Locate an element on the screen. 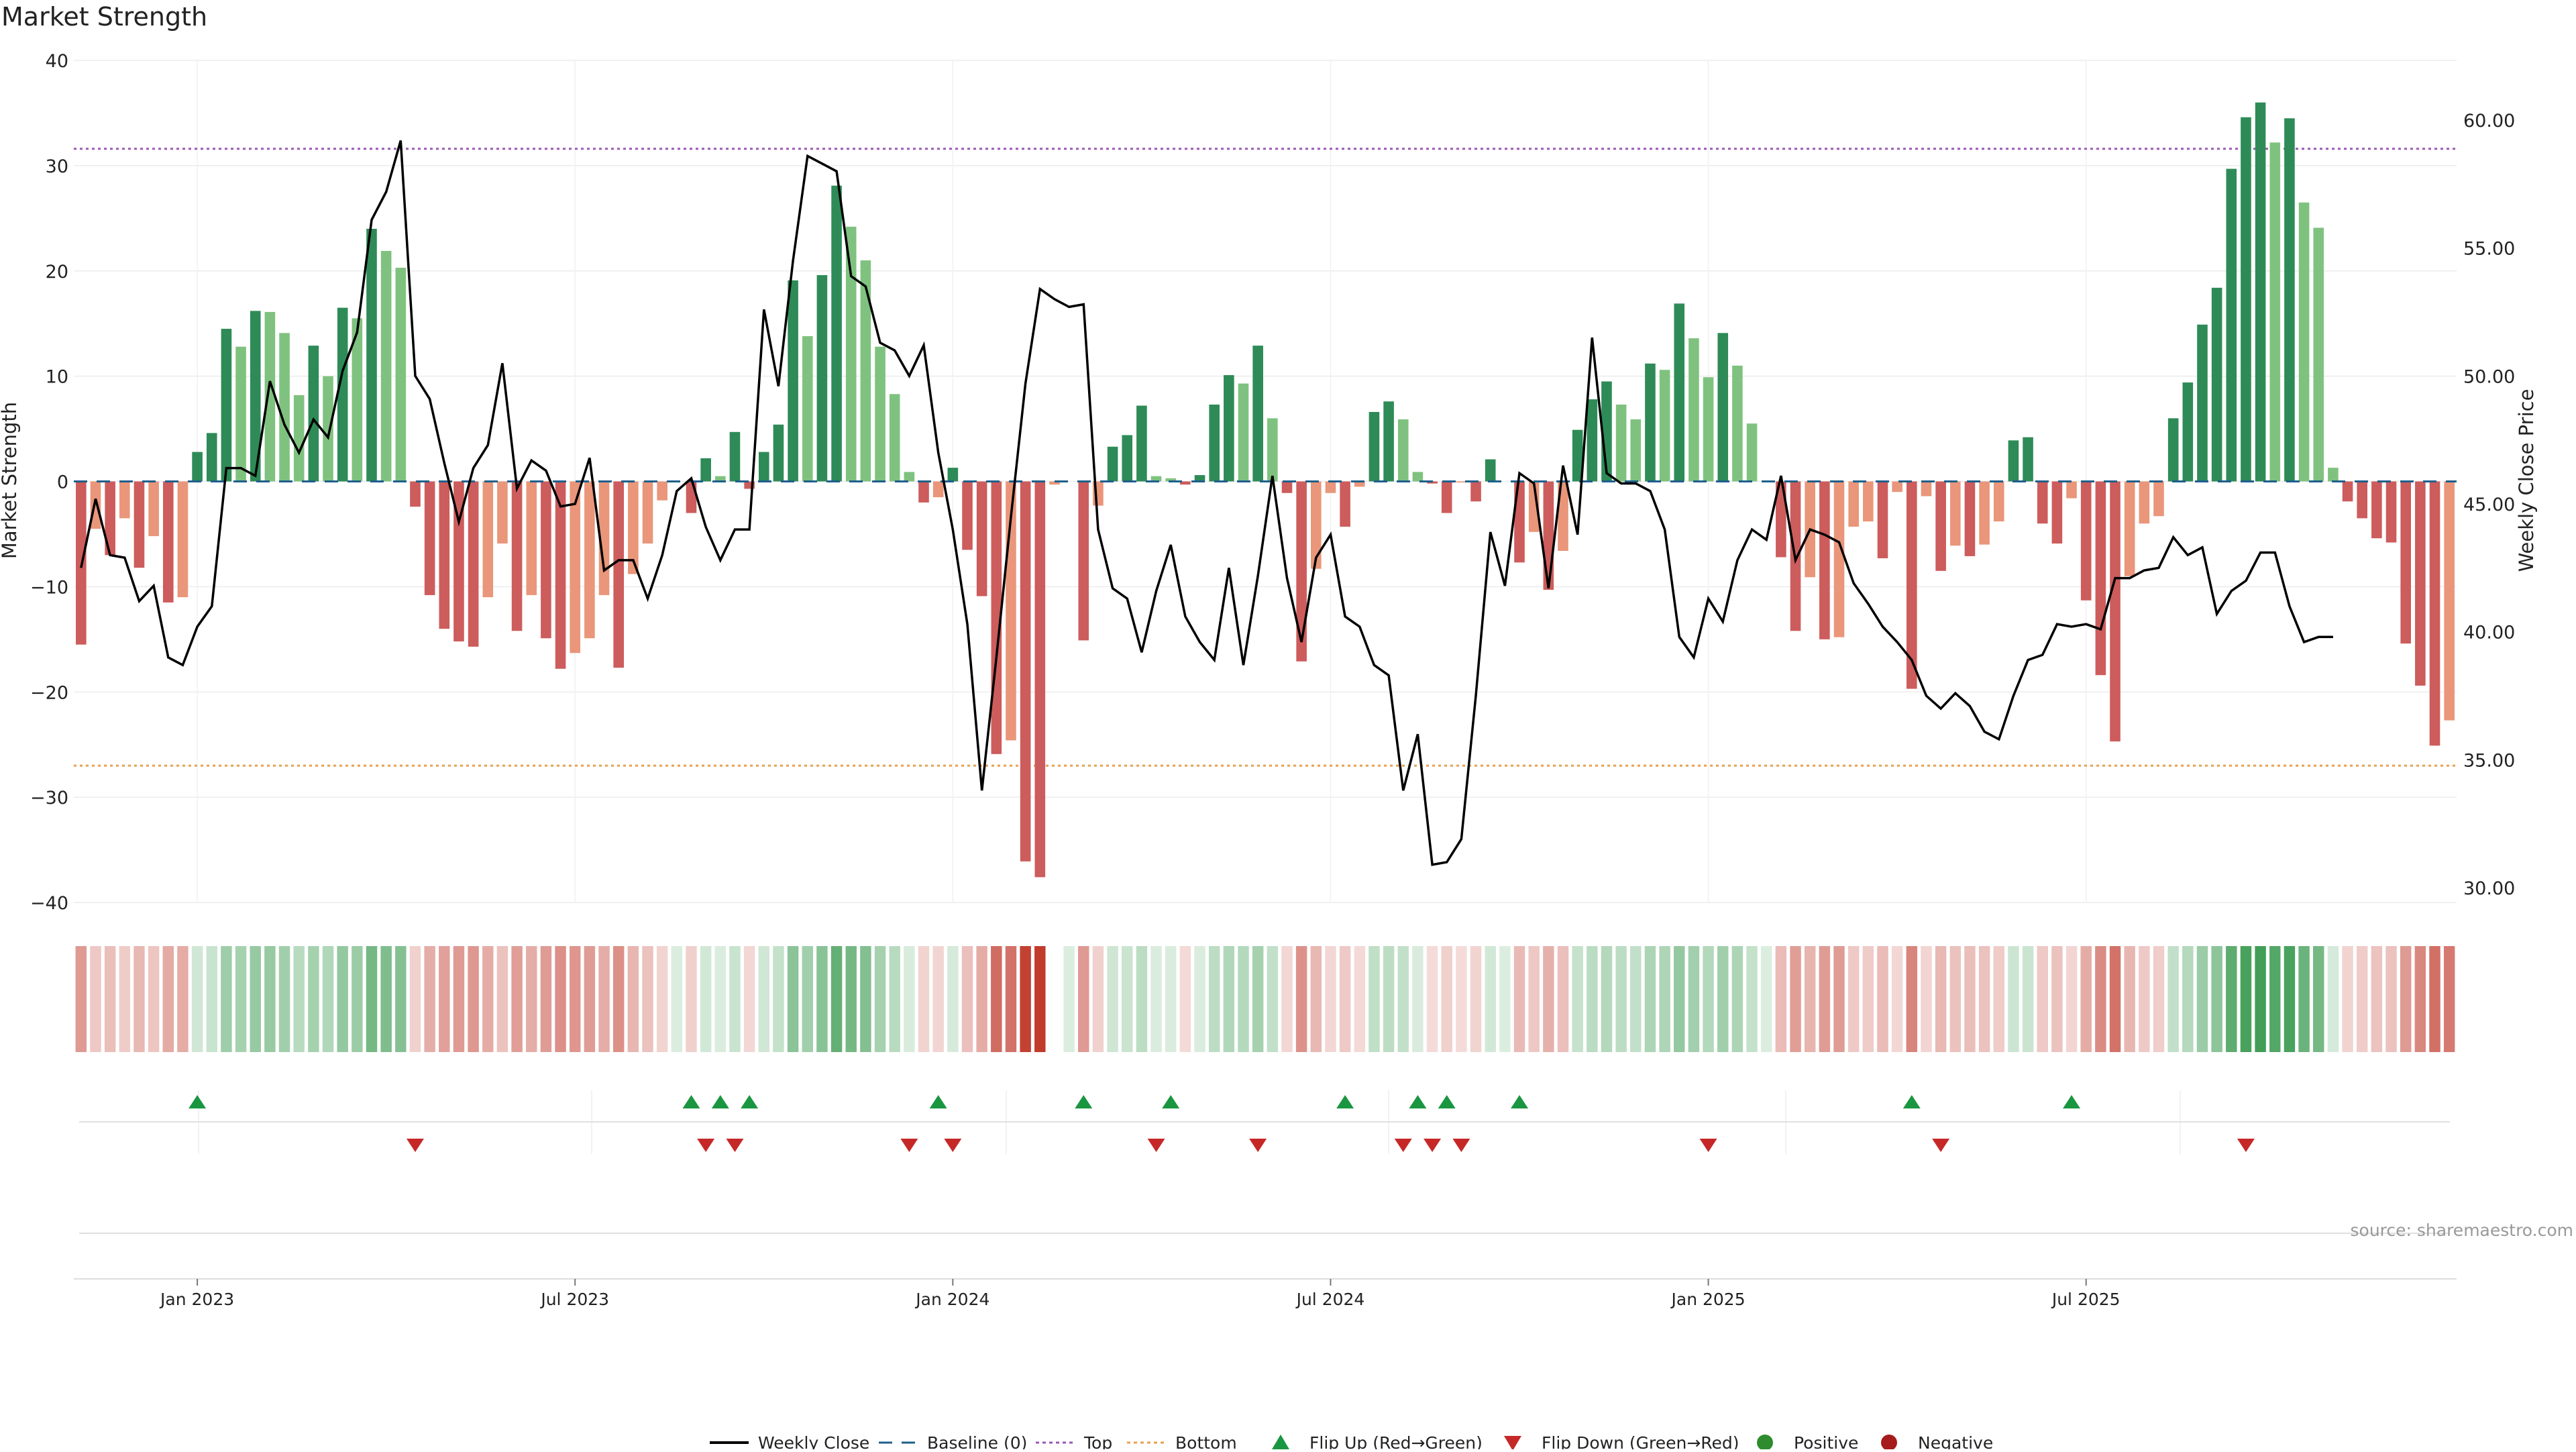 This screenshot has width=2576, height=1452. heat-strip is located at coordinates (1265, 999).